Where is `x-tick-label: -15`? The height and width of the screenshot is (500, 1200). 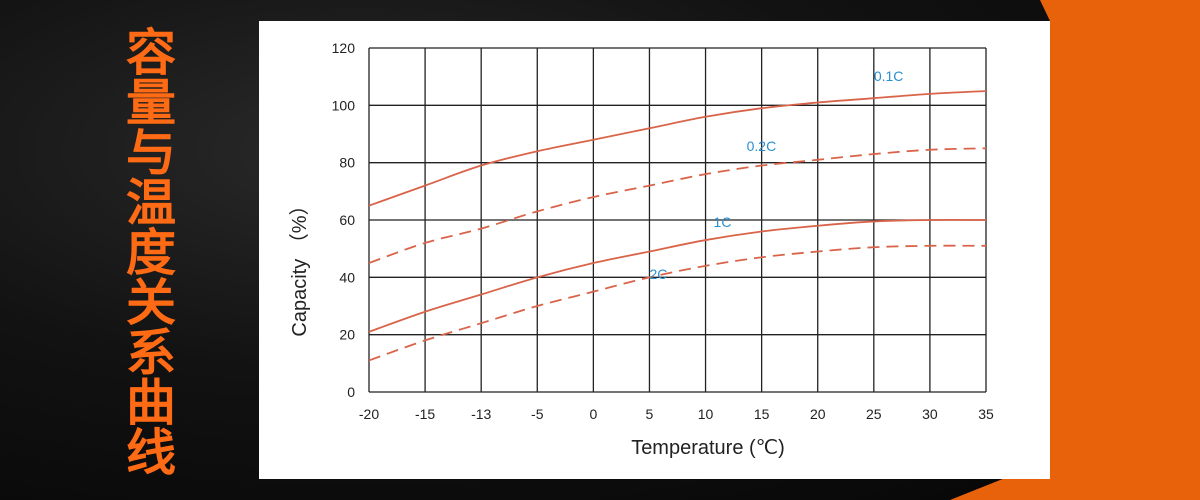 x-tick-label: -15 is located at coordinates (425, 414).